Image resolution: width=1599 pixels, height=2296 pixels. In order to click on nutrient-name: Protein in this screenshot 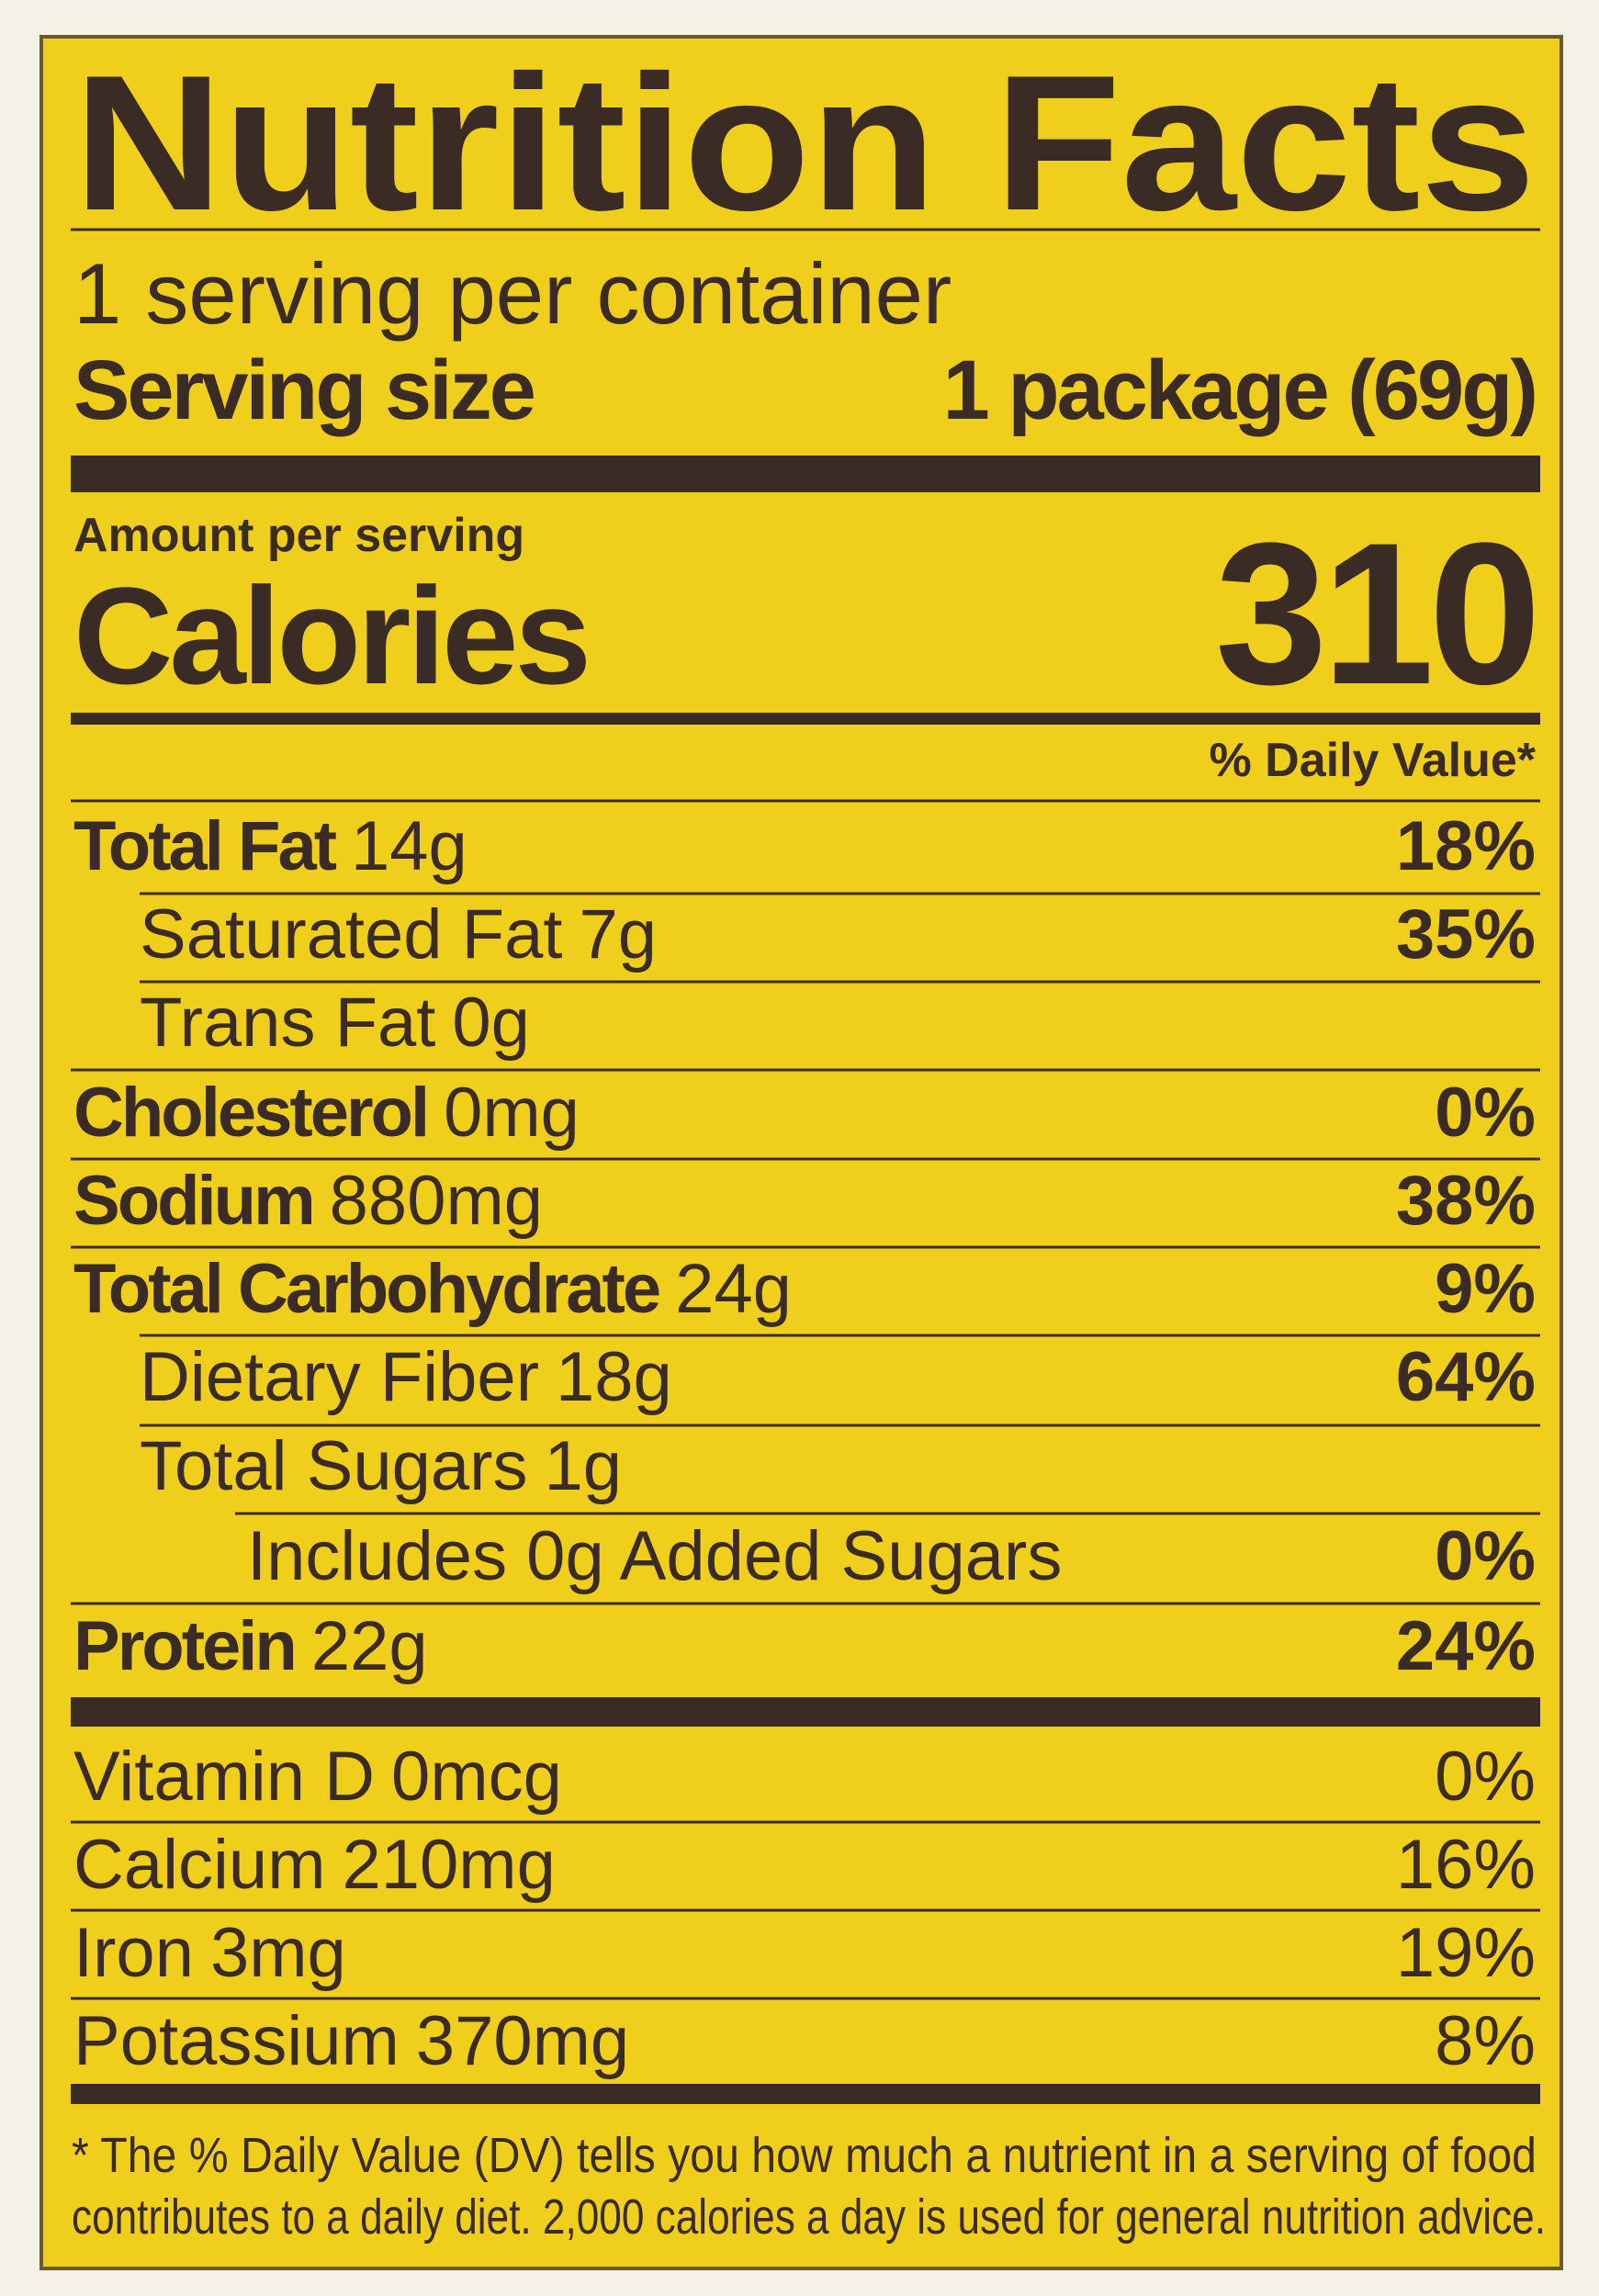, I will do `click(184, 1646)`.